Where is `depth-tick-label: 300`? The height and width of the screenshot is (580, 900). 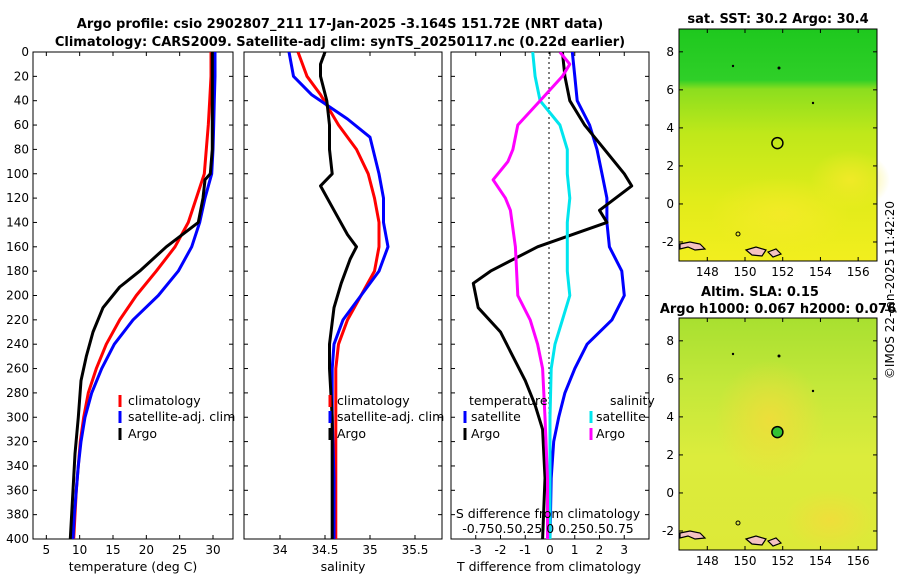 depth-tick-label: 300 is located at coordinates (17, 417).